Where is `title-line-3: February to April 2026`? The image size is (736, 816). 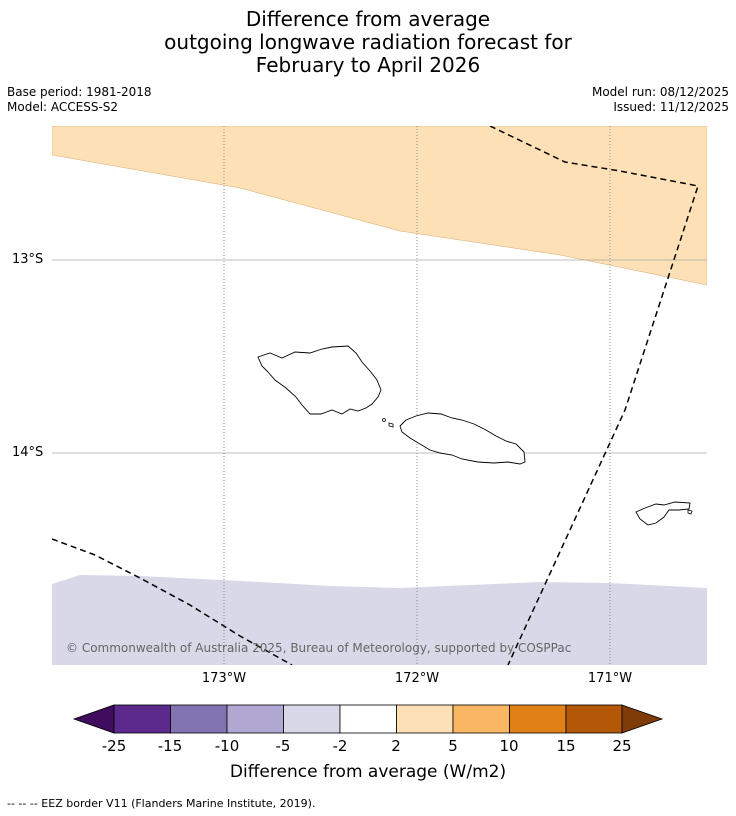 title-line-3: February to April 2026 is located at coordinates (368, 65).